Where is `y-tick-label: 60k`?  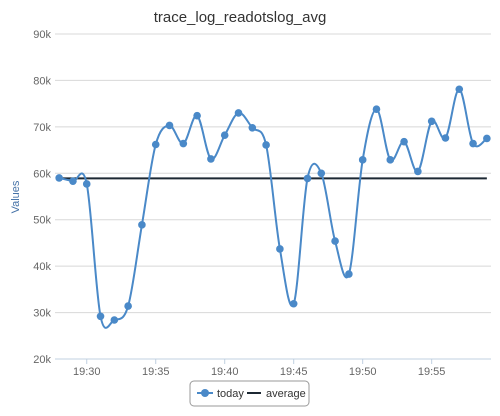 y-tick-label: 60k is located at coordinates (42, 174).